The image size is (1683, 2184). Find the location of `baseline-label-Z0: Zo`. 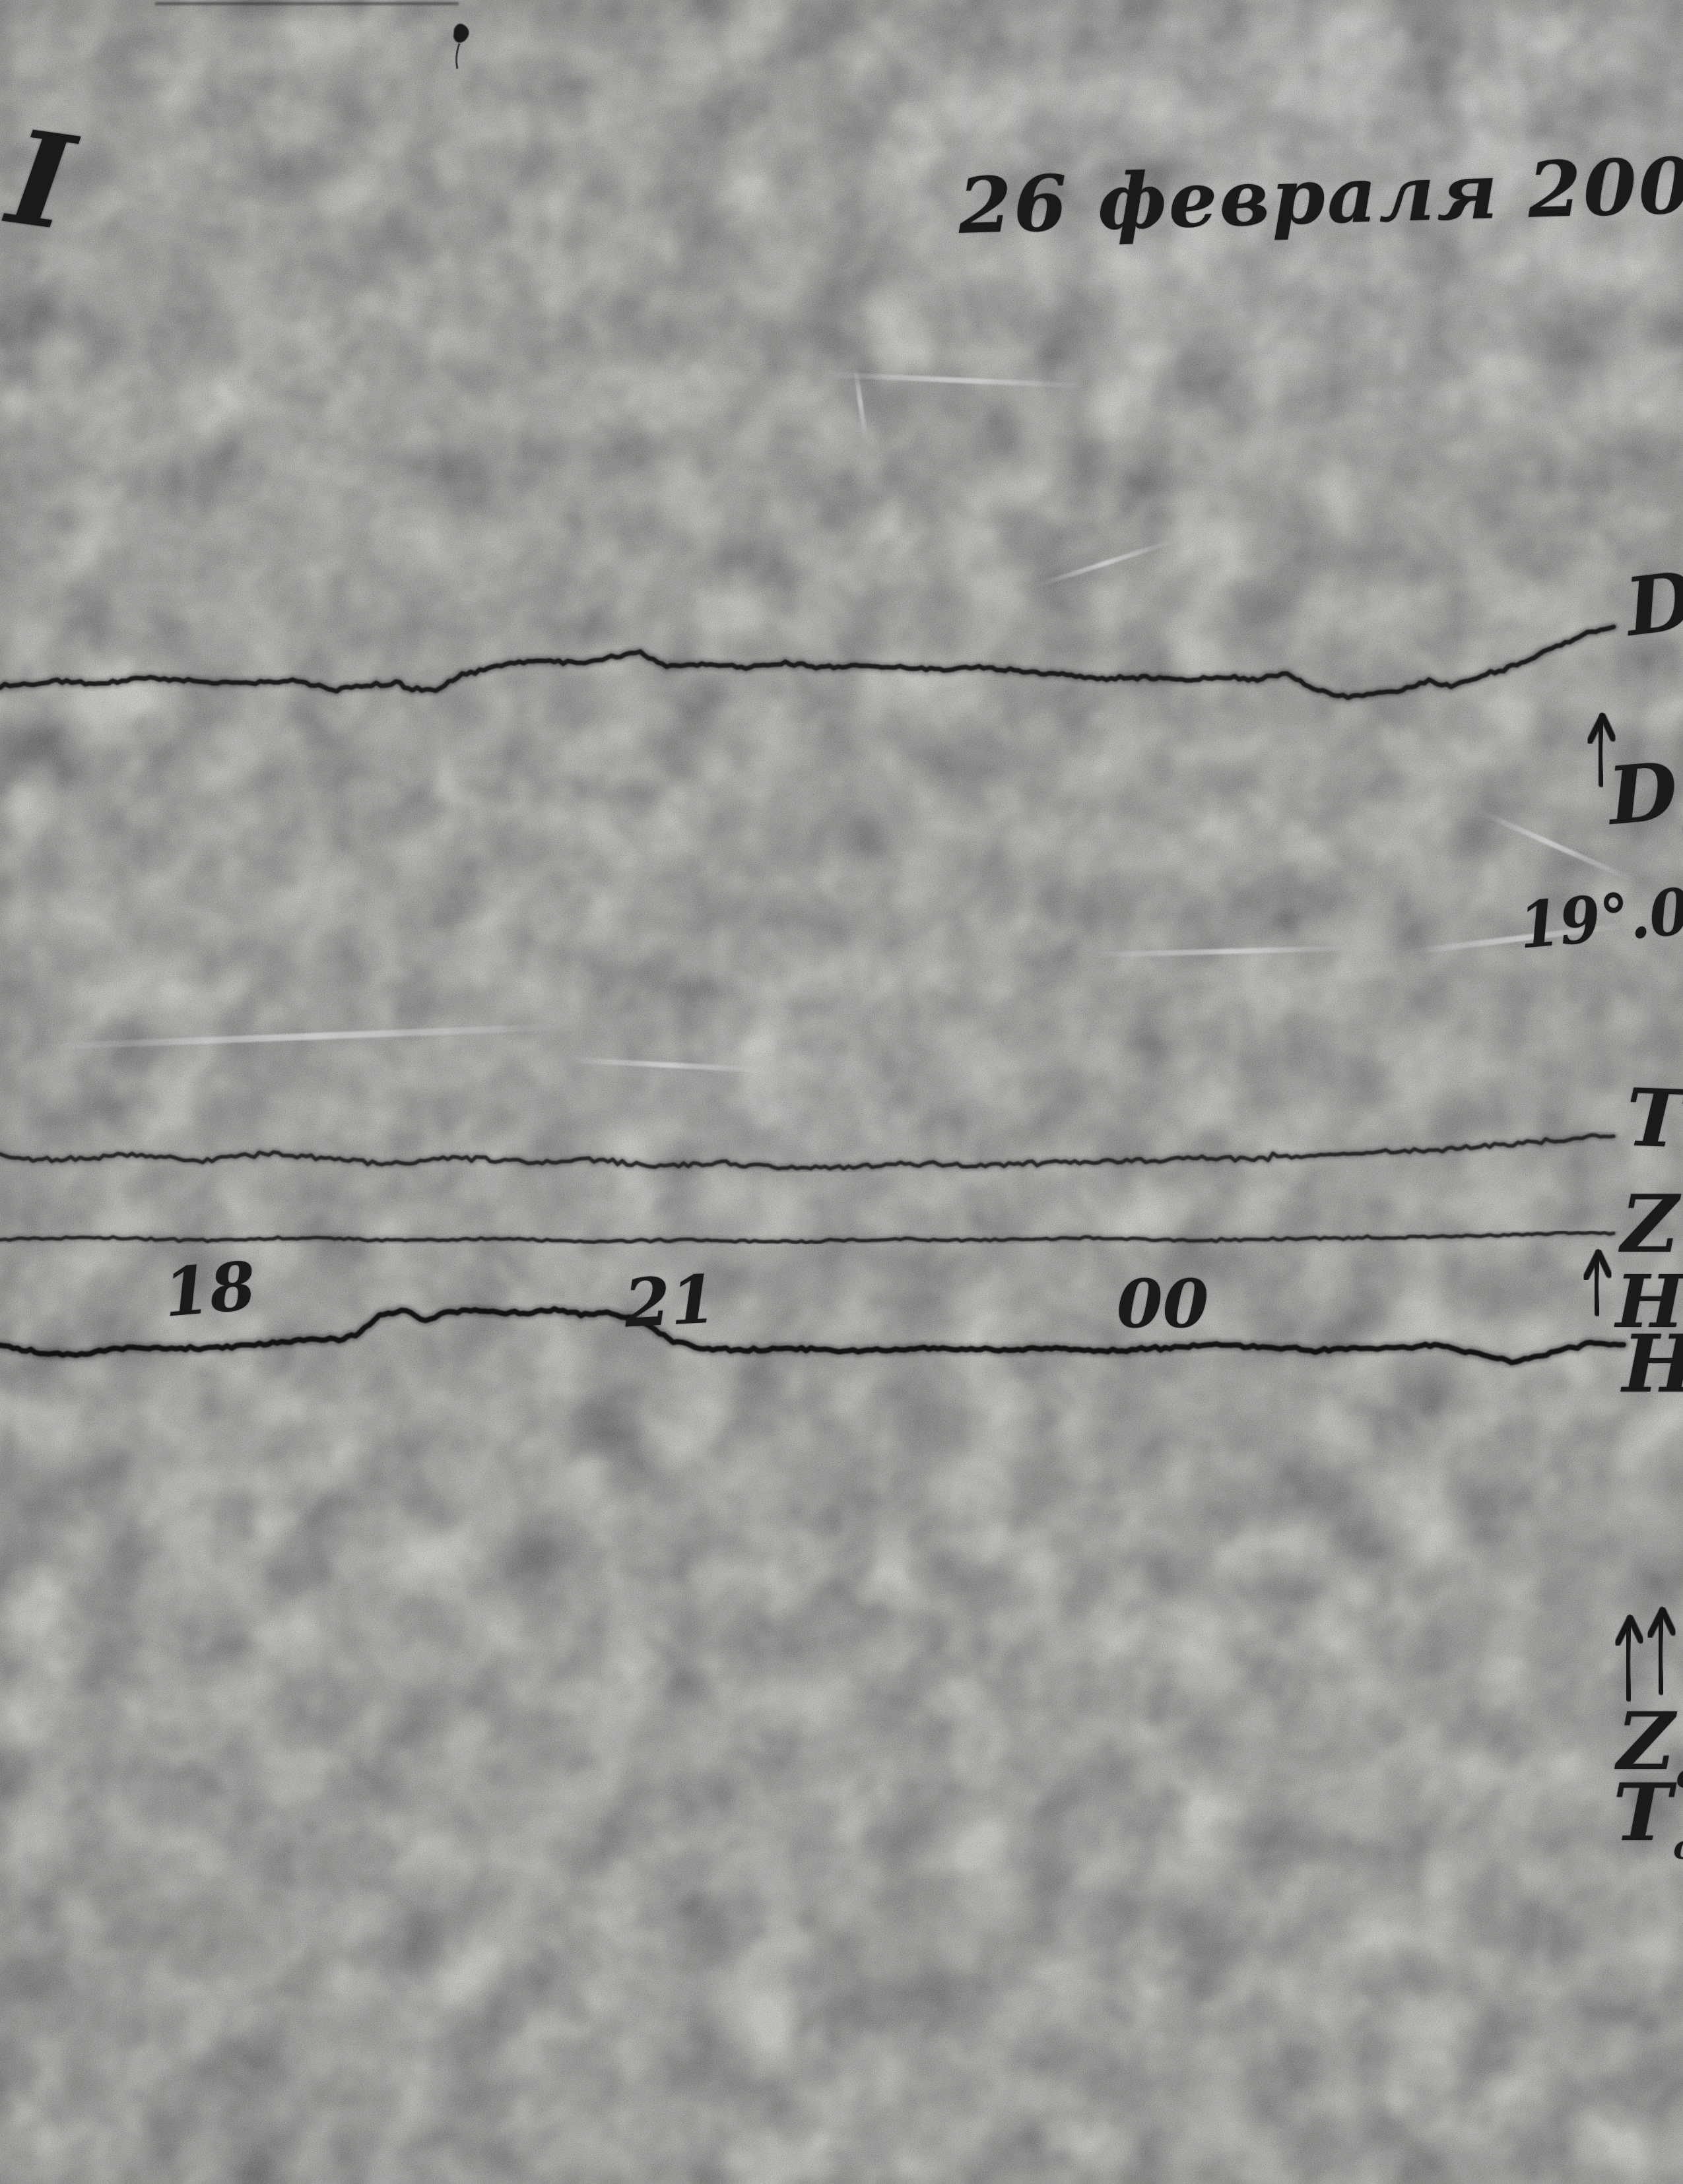

baseline-label-Z0: Zo is located at coordinates (1650, 1747).